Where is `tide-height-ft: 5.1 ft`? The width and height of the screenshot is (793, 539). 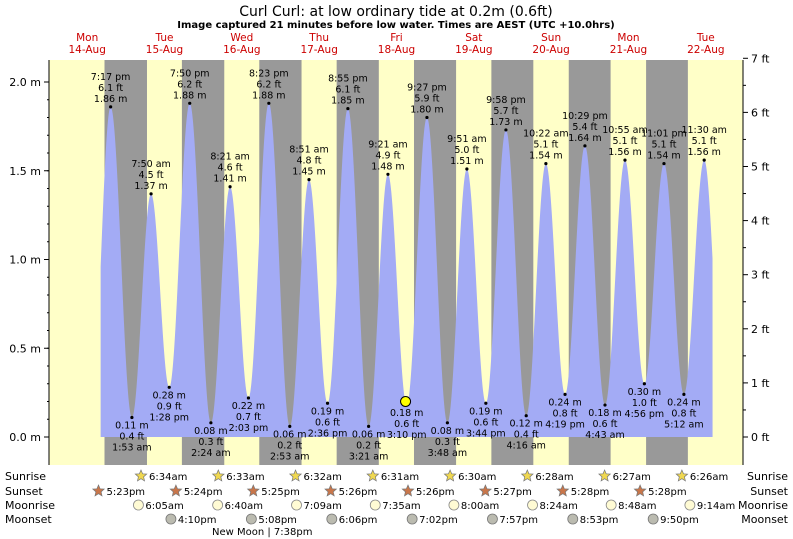
tide-height-ft: 5.1 ft is located at coordinates (704, 141).